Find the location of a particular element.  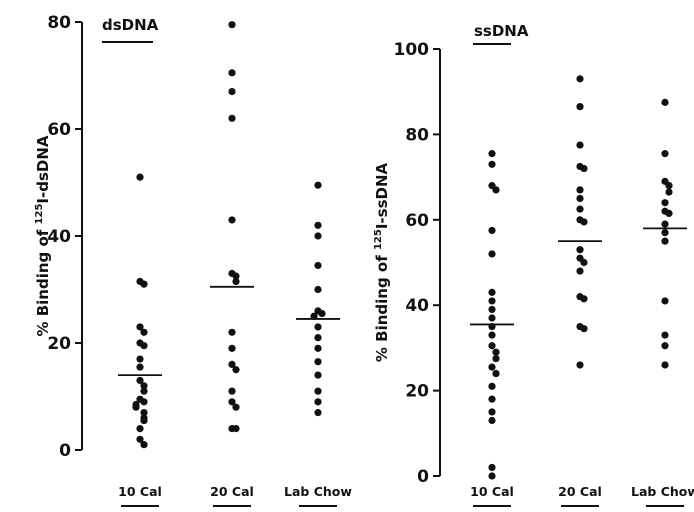

y-tick-label: 80 is located at coordinates (417, 135).